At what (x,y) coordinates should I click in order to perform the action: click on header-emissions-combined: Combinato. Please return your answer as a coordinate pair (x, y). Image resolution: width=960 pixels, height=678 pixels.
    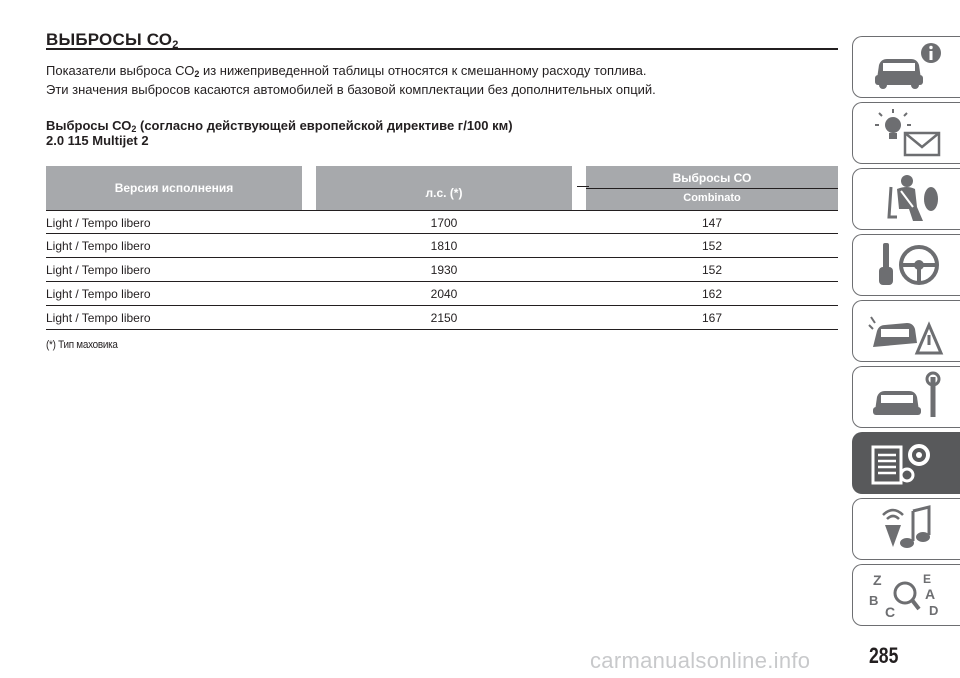
    Looking at the image, I should click on (712, 198).